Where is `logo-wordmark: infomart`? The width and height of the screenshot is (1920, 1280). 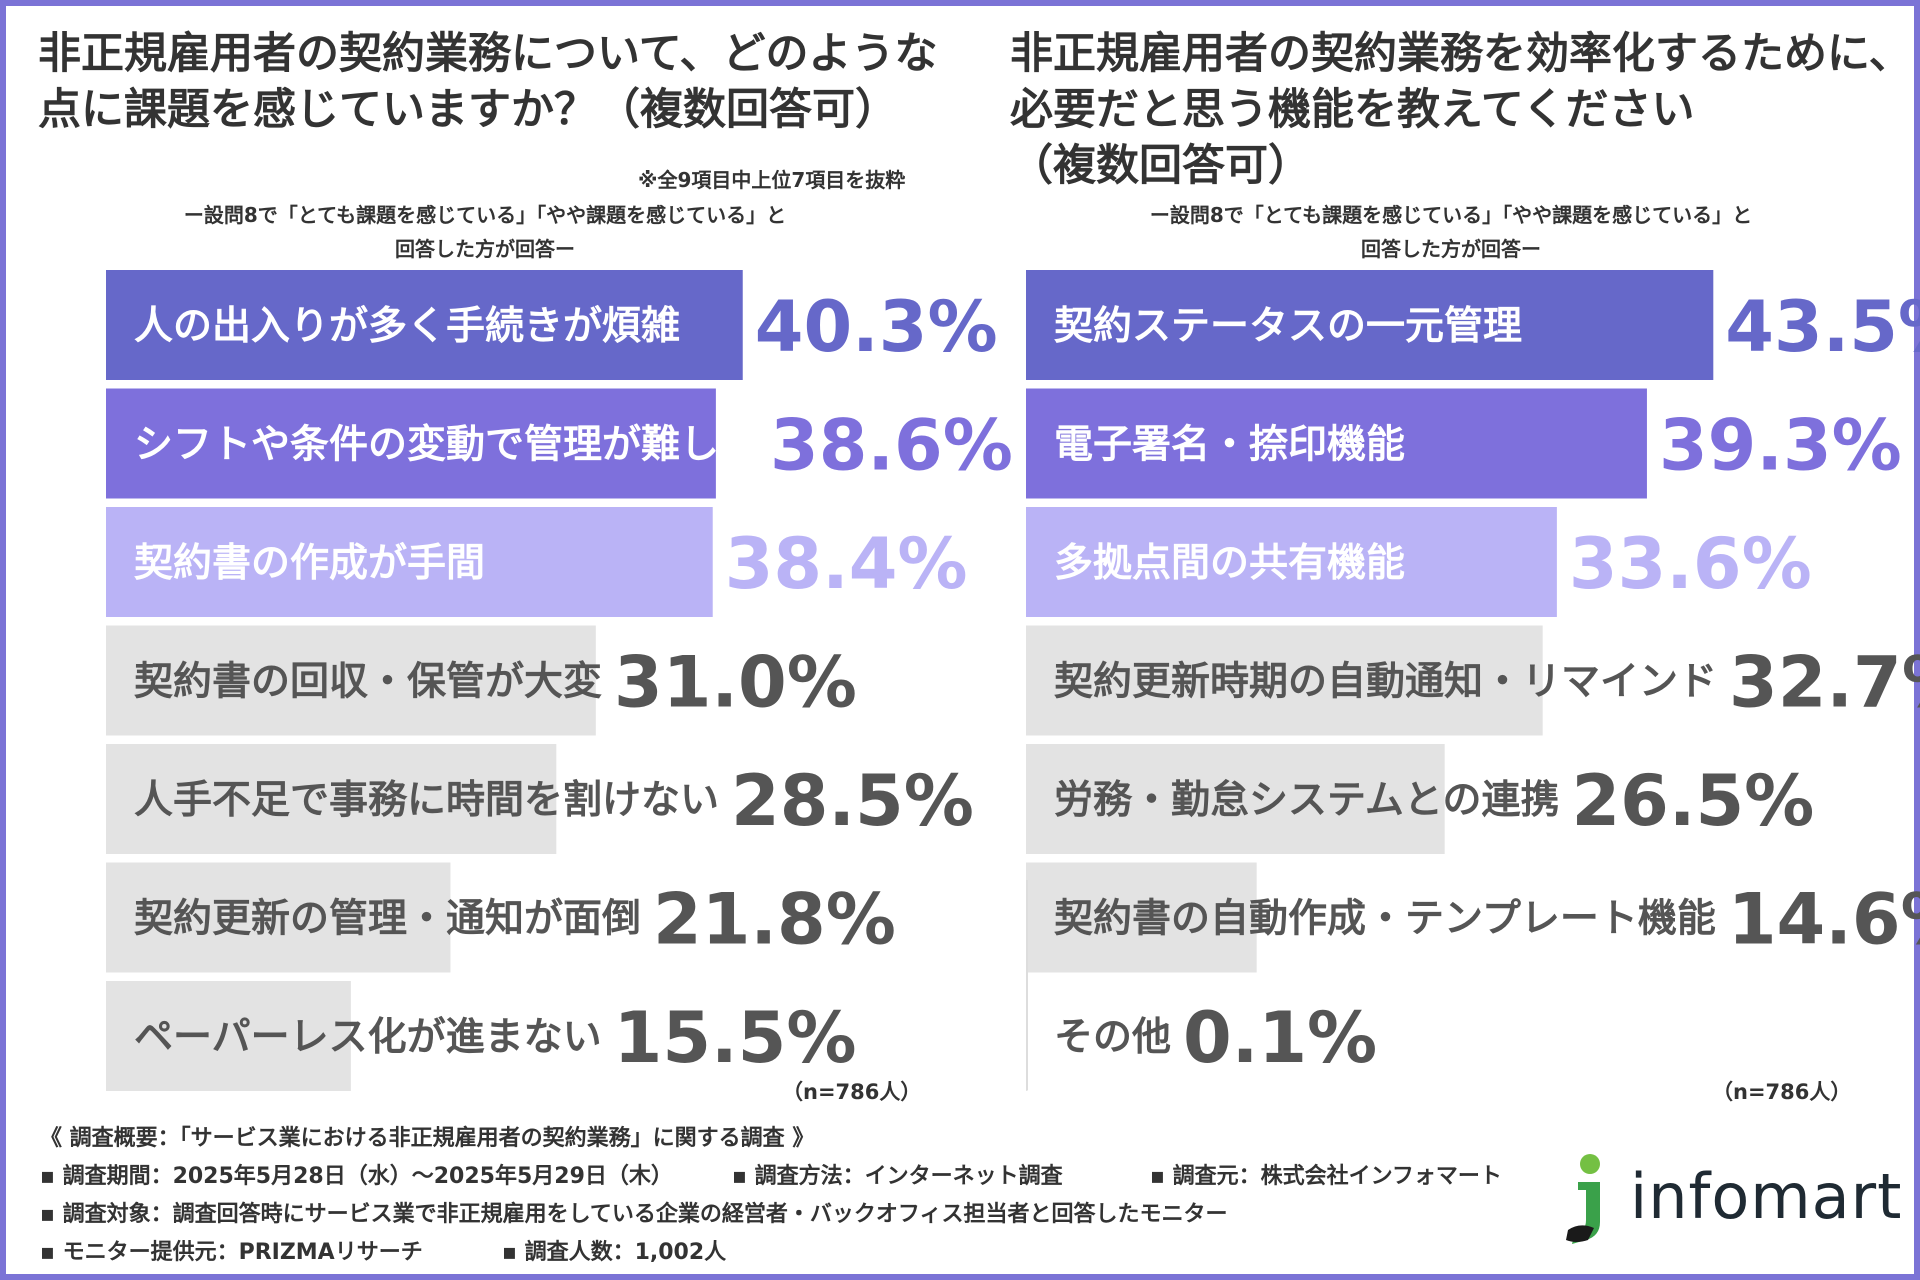 logo-wordmark: infomart is located at coordinates (1766, 1196).